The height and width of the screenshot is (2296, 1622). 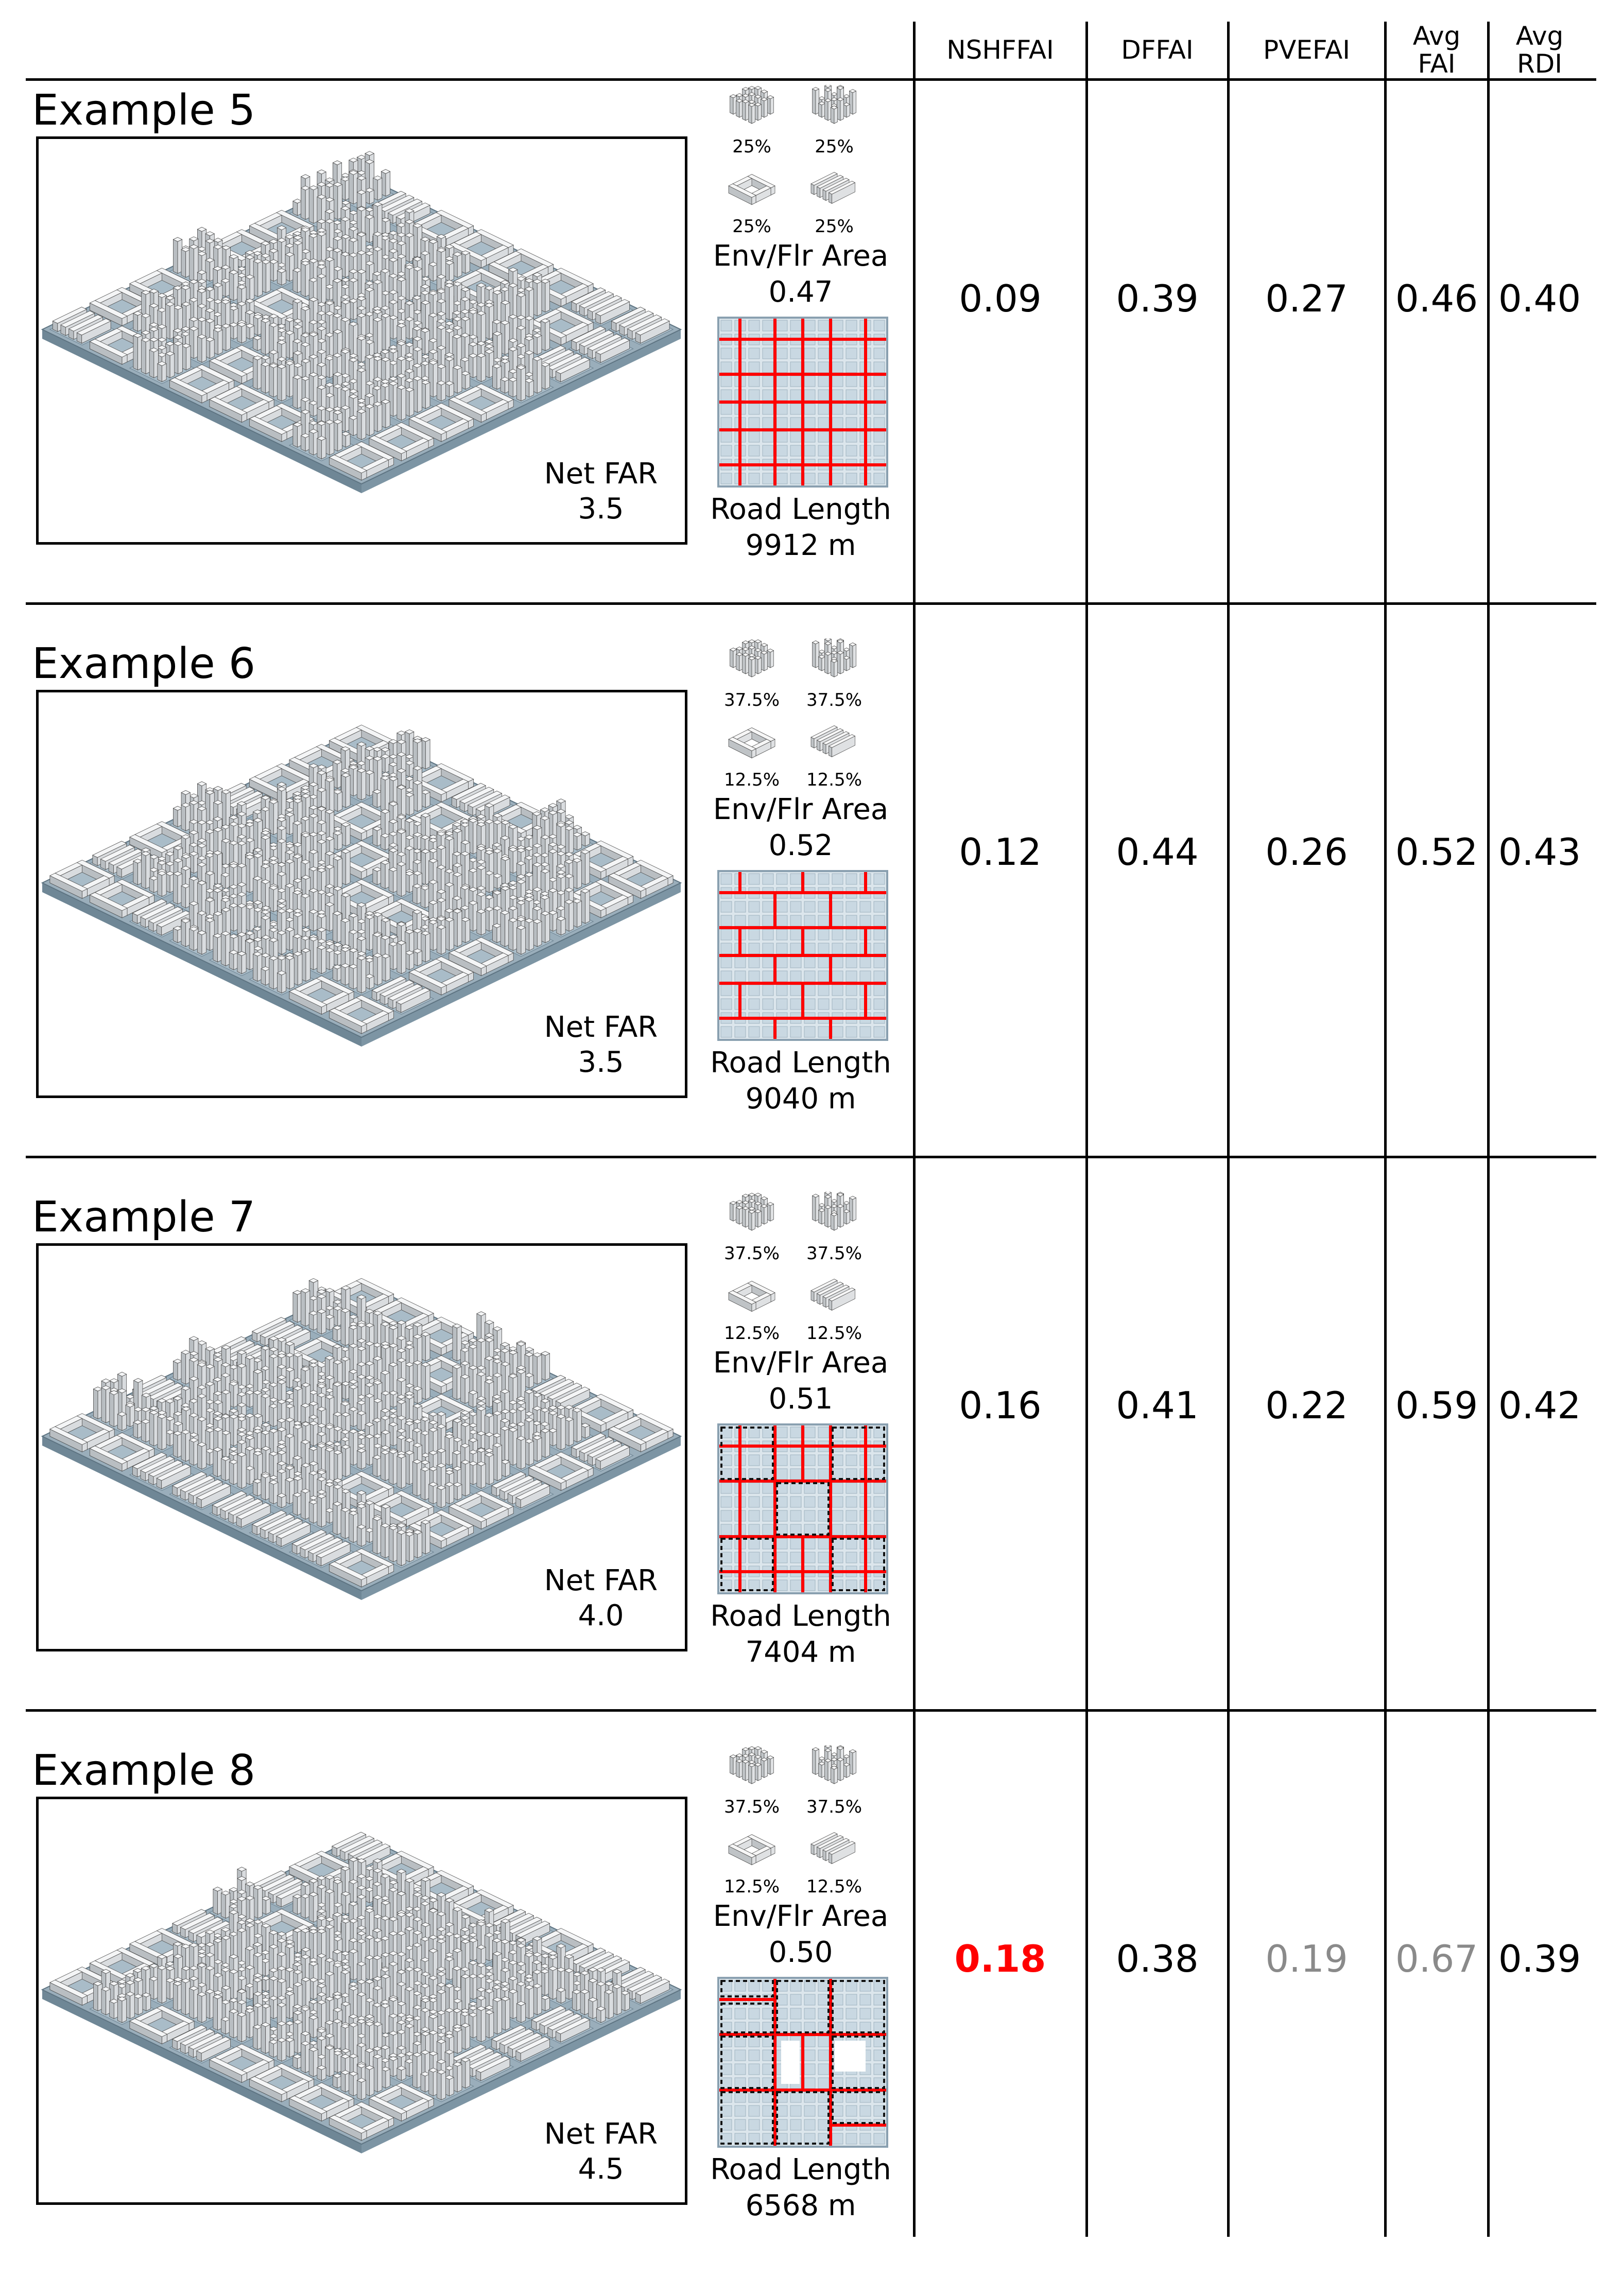 What do you see at coordinates (1157, 1959) in the screenshot?
I see `dffai-value: 0.38` at bounding box center [1157, 1959].